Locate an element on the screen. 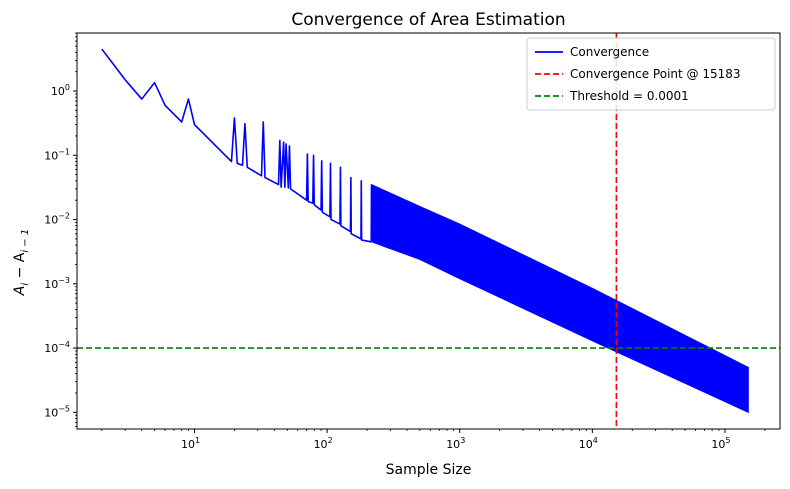  y-tick-label: 10⁻⁴ is located at coordinates (57, 347).